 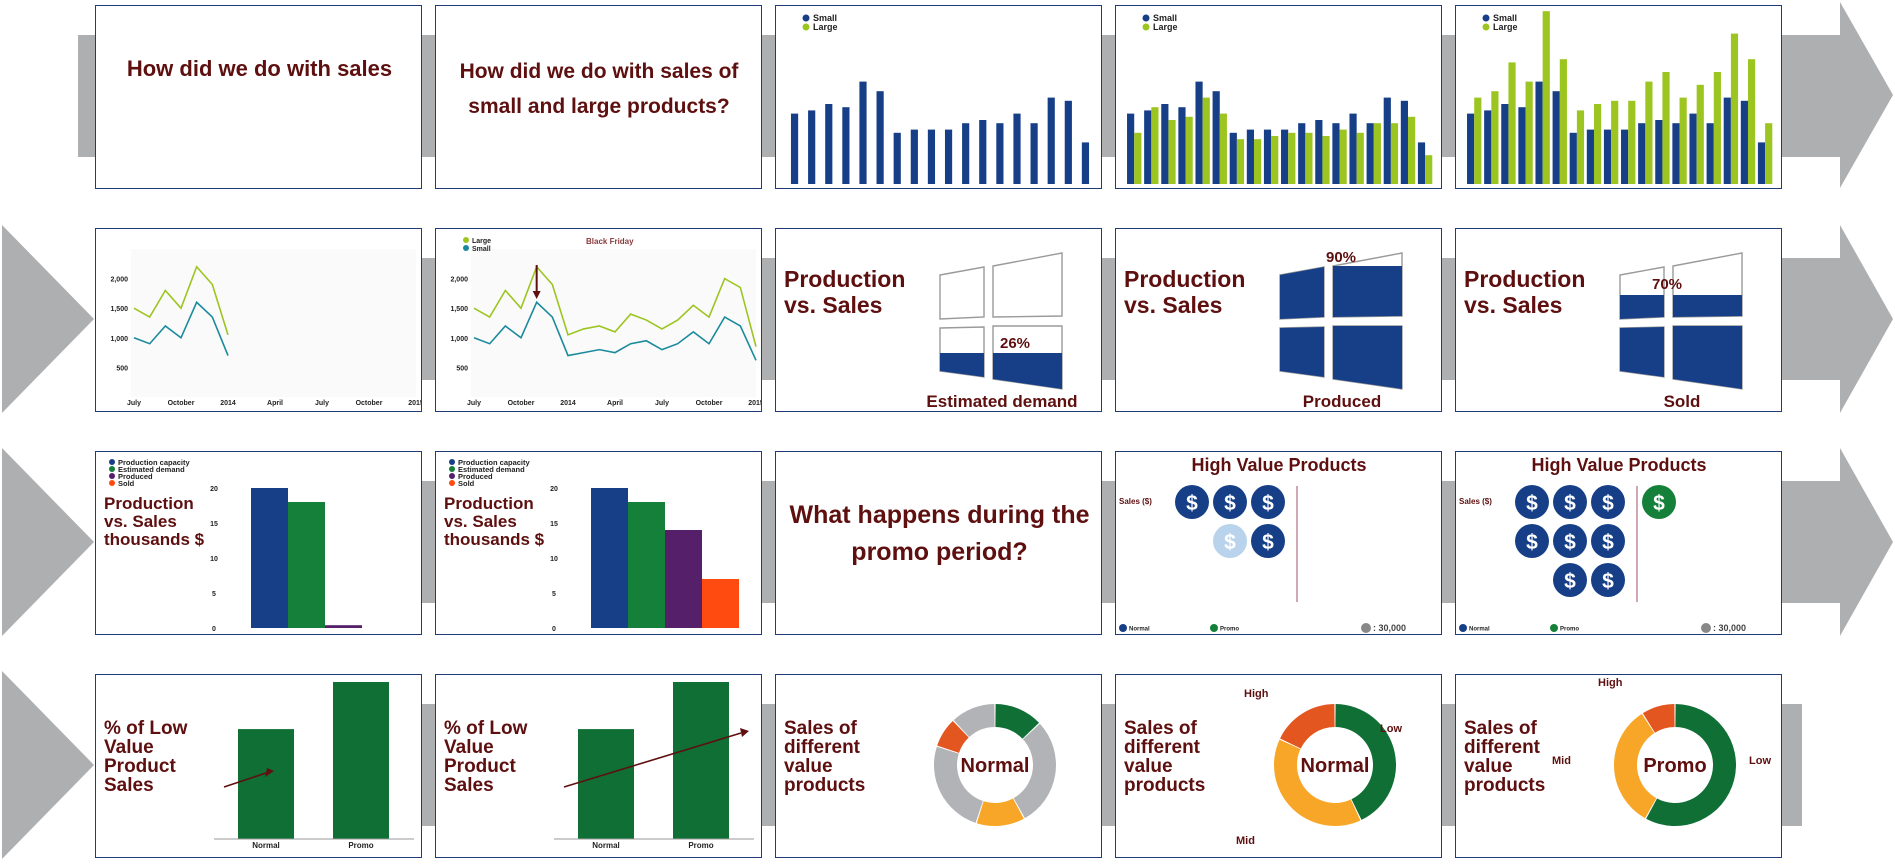 What do you see at coordinates (369, 403) in the screenshot?
I see `x-tick-label: October` at bounding box center [369, 403].